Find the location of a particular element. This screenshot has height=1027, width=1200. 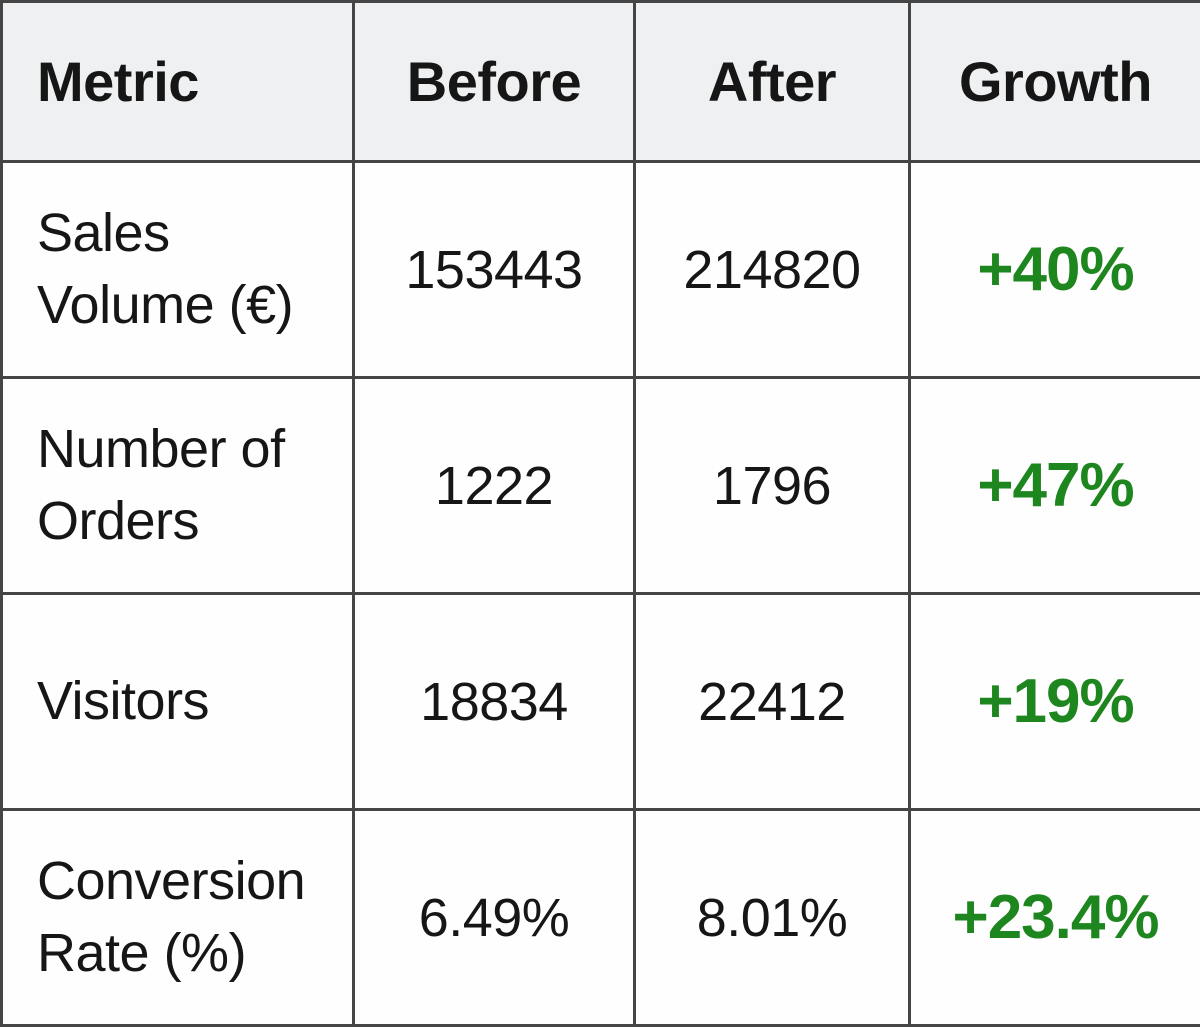

column-header-after: After is located at coordinates (772, 82).